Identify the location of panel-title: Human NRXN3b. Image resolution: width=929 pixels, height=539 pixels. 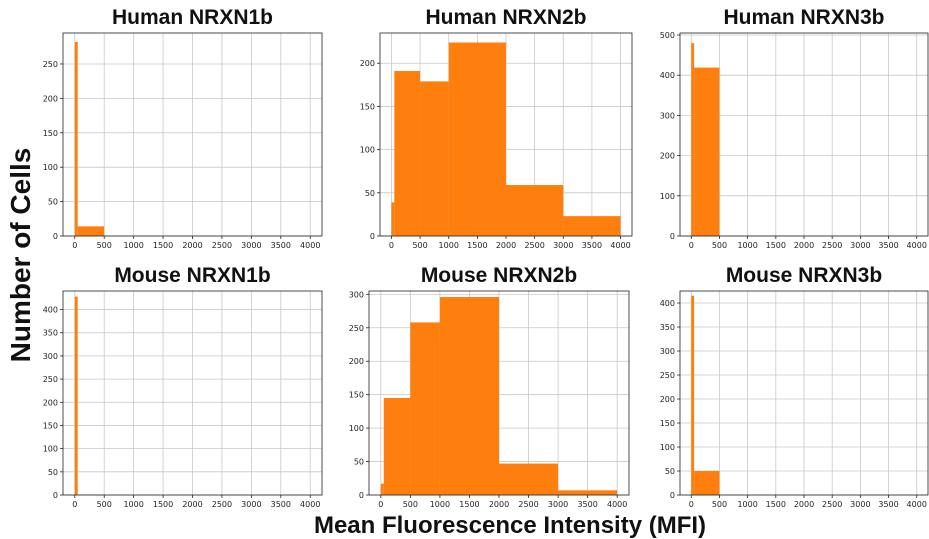
(803, 17).